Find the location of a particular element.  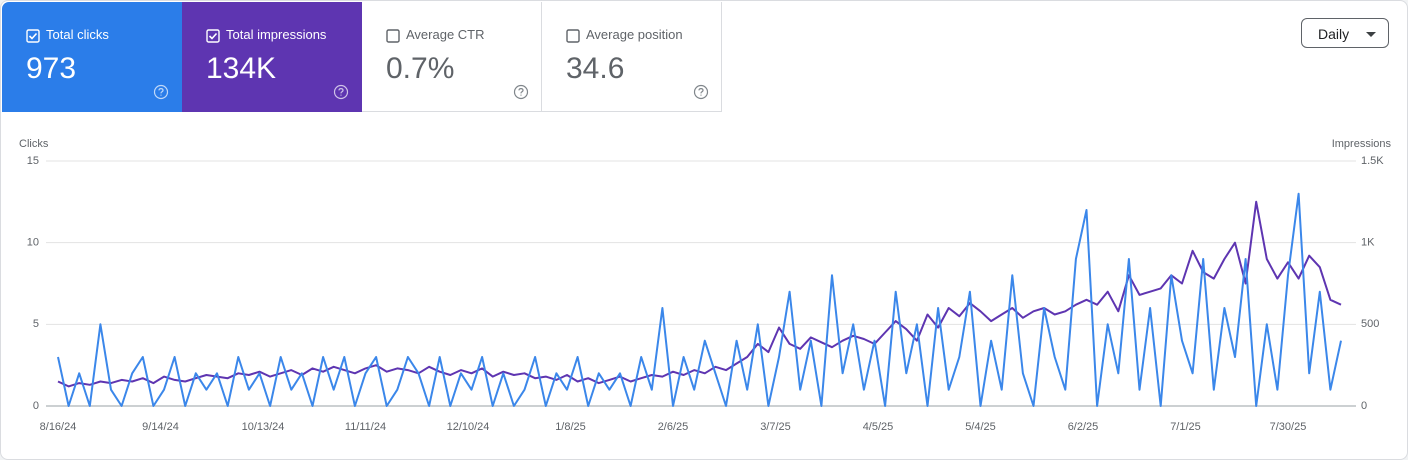

x-tick-label: 7/30/25 is located at coordinates (1288, 427).